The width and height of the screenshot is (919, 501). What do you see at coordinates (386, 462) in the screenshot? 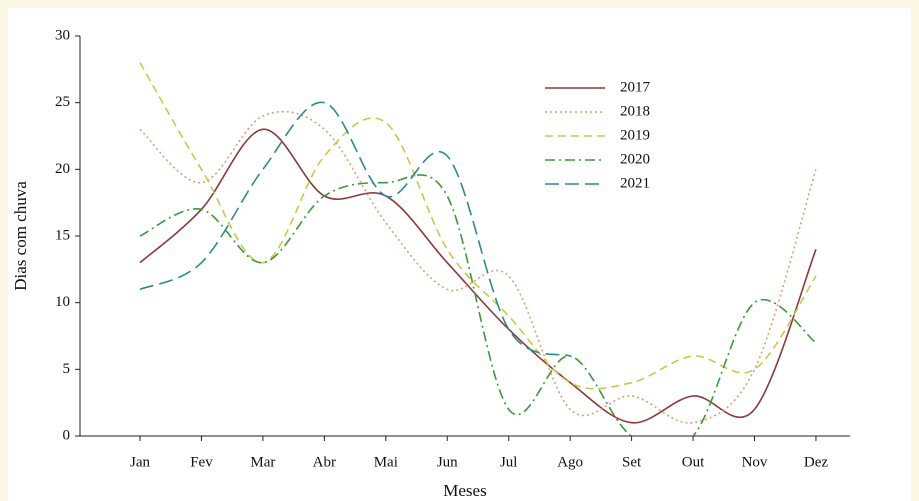
I see `x-tick-label: Mai` at bounding box center [386, 462].